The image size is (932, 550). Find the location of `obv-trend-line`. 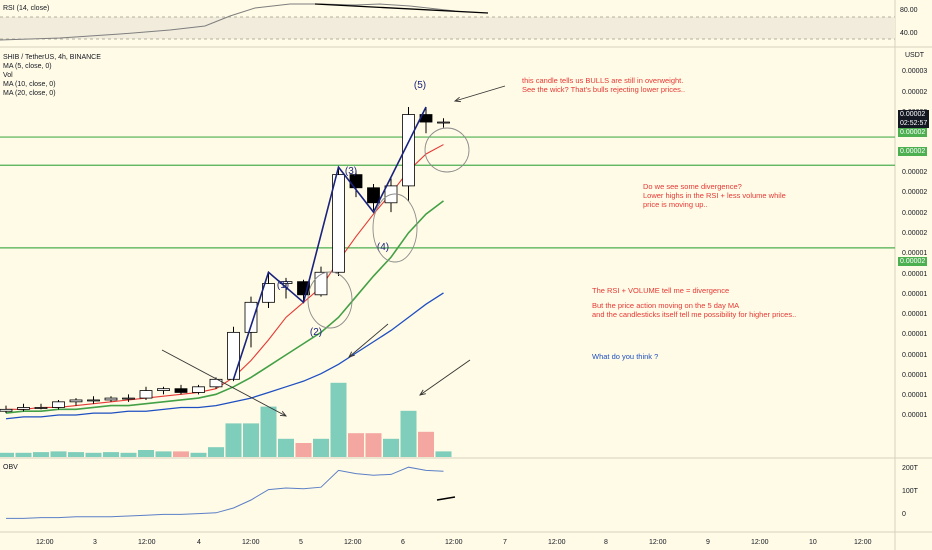

obv-trend-line is located at coordinates (446, 498).